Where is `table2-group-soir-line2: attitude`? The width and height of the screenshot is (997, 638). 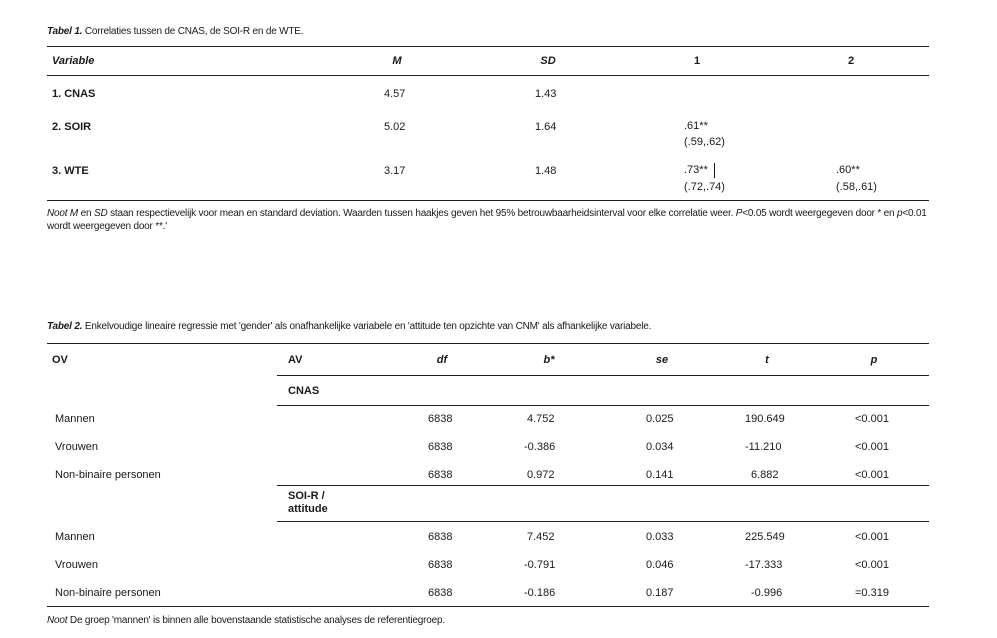 table2-group-soir-line2: attitude is located at coordinates (308, 509).